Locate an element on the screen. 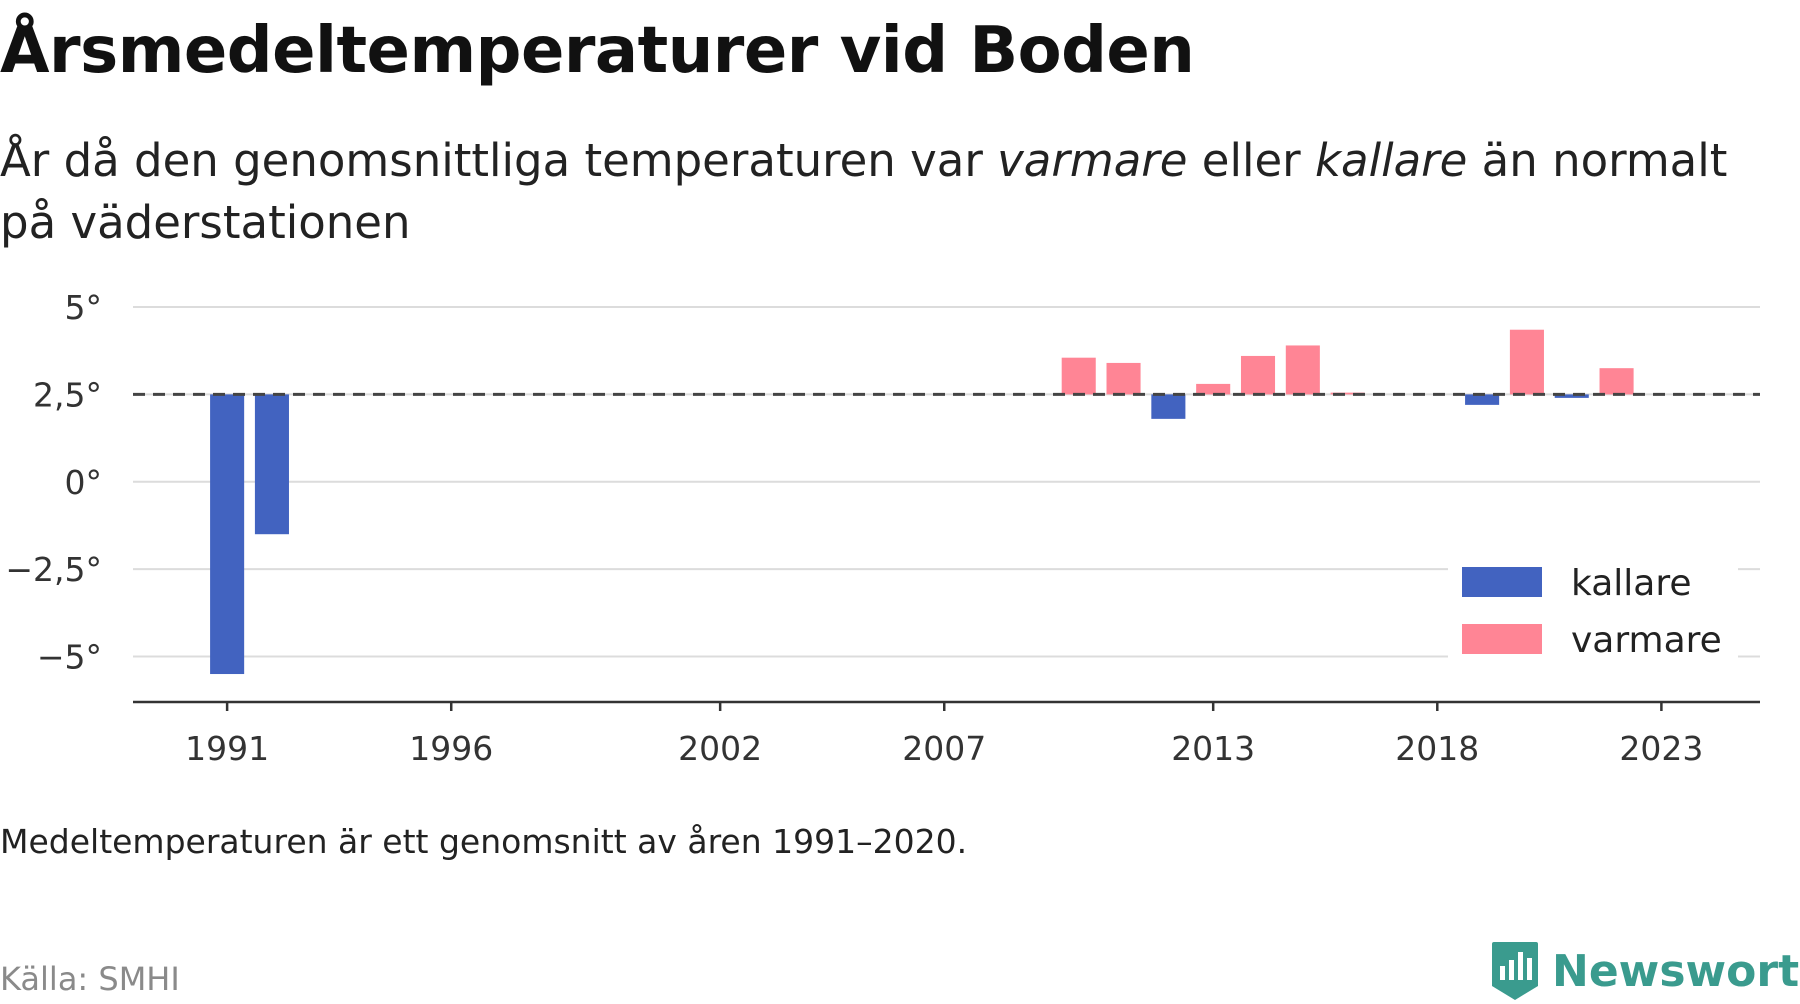 This screenshot has height=1004, width=1800. subtitle-emphasis-varmare: varmare is located at coordinates (1092, 160).